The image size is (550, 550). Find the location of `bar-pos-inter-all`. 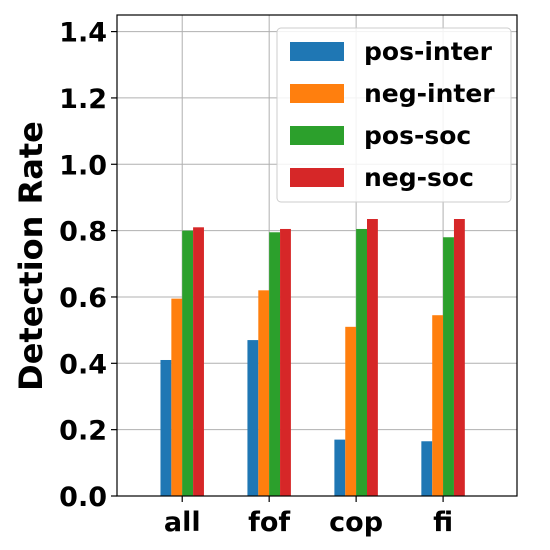

bar-pos-inter-all is located at coordinates (166, 427).